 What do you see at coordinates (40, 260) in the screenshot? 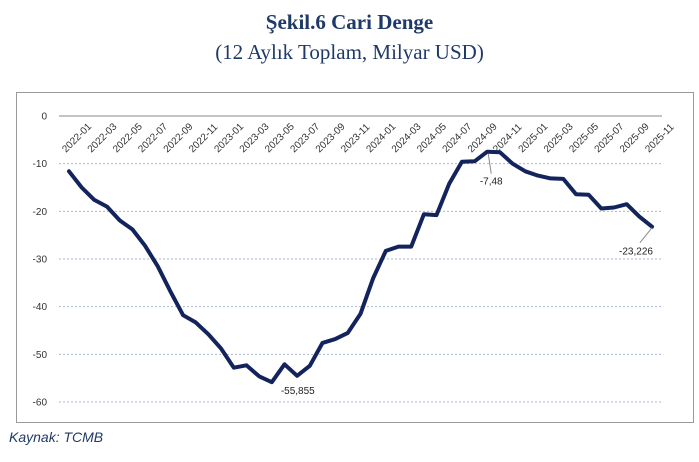
I see `y-tick-label: -30` at bounding box center [40, 260].